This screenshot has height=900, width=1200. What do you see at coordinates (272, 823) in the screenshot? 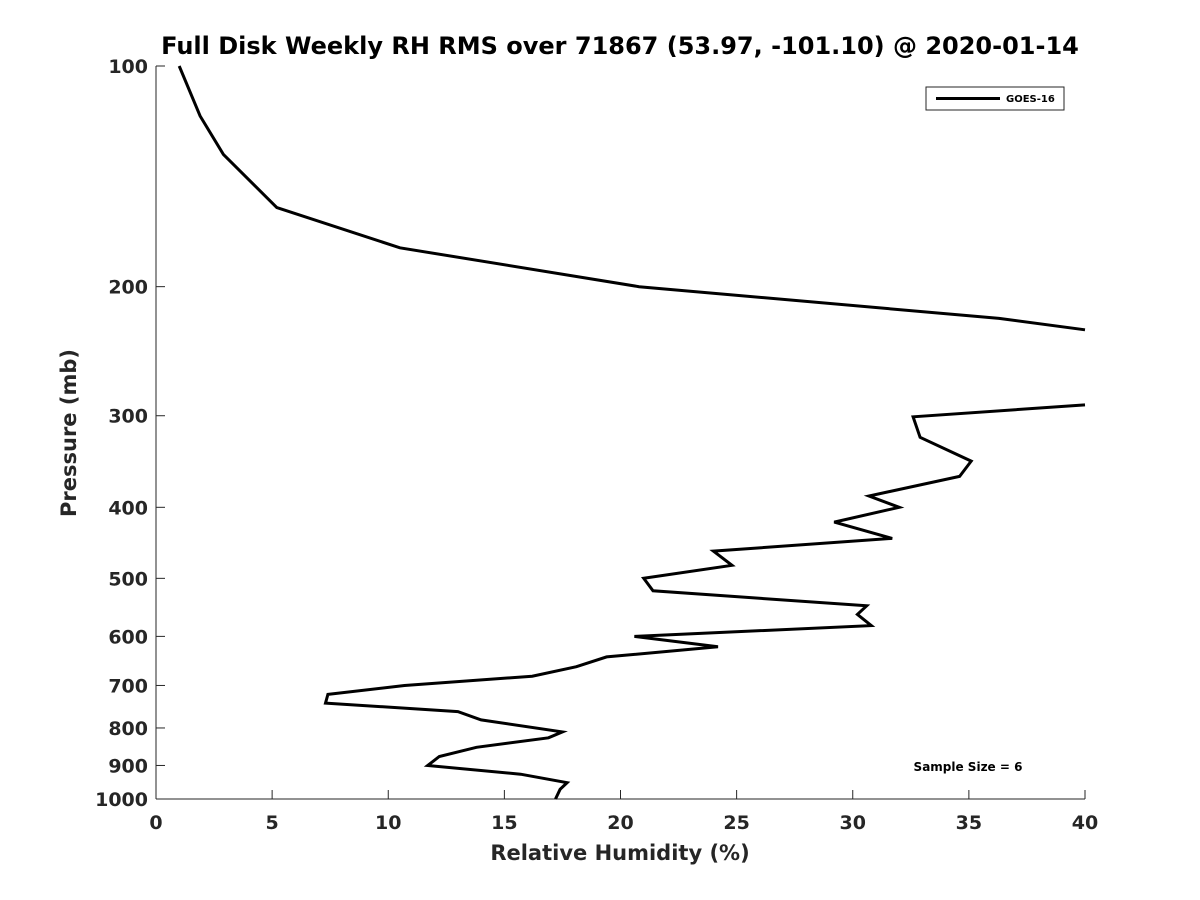
I see `x-tick-label: 5` at bounding box center [272, 823].